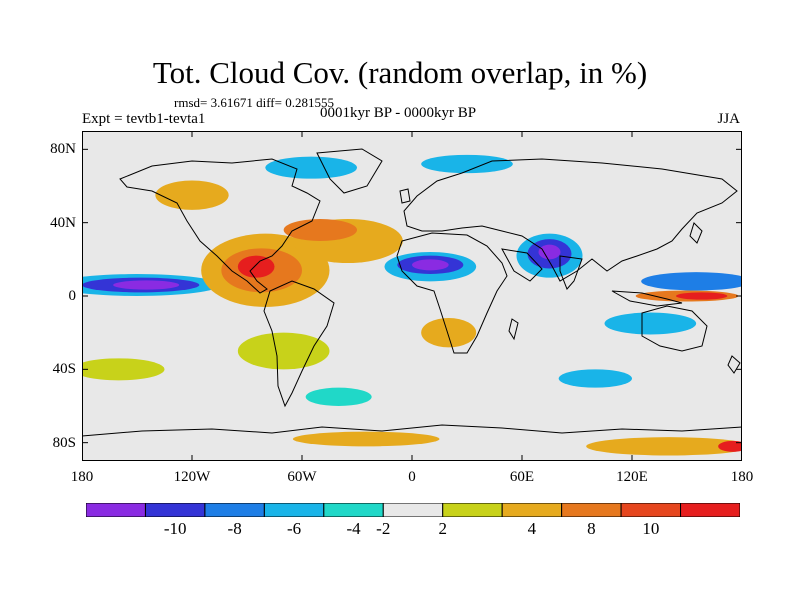  I want to click on latitude-label: 40S, so click(64, 369).